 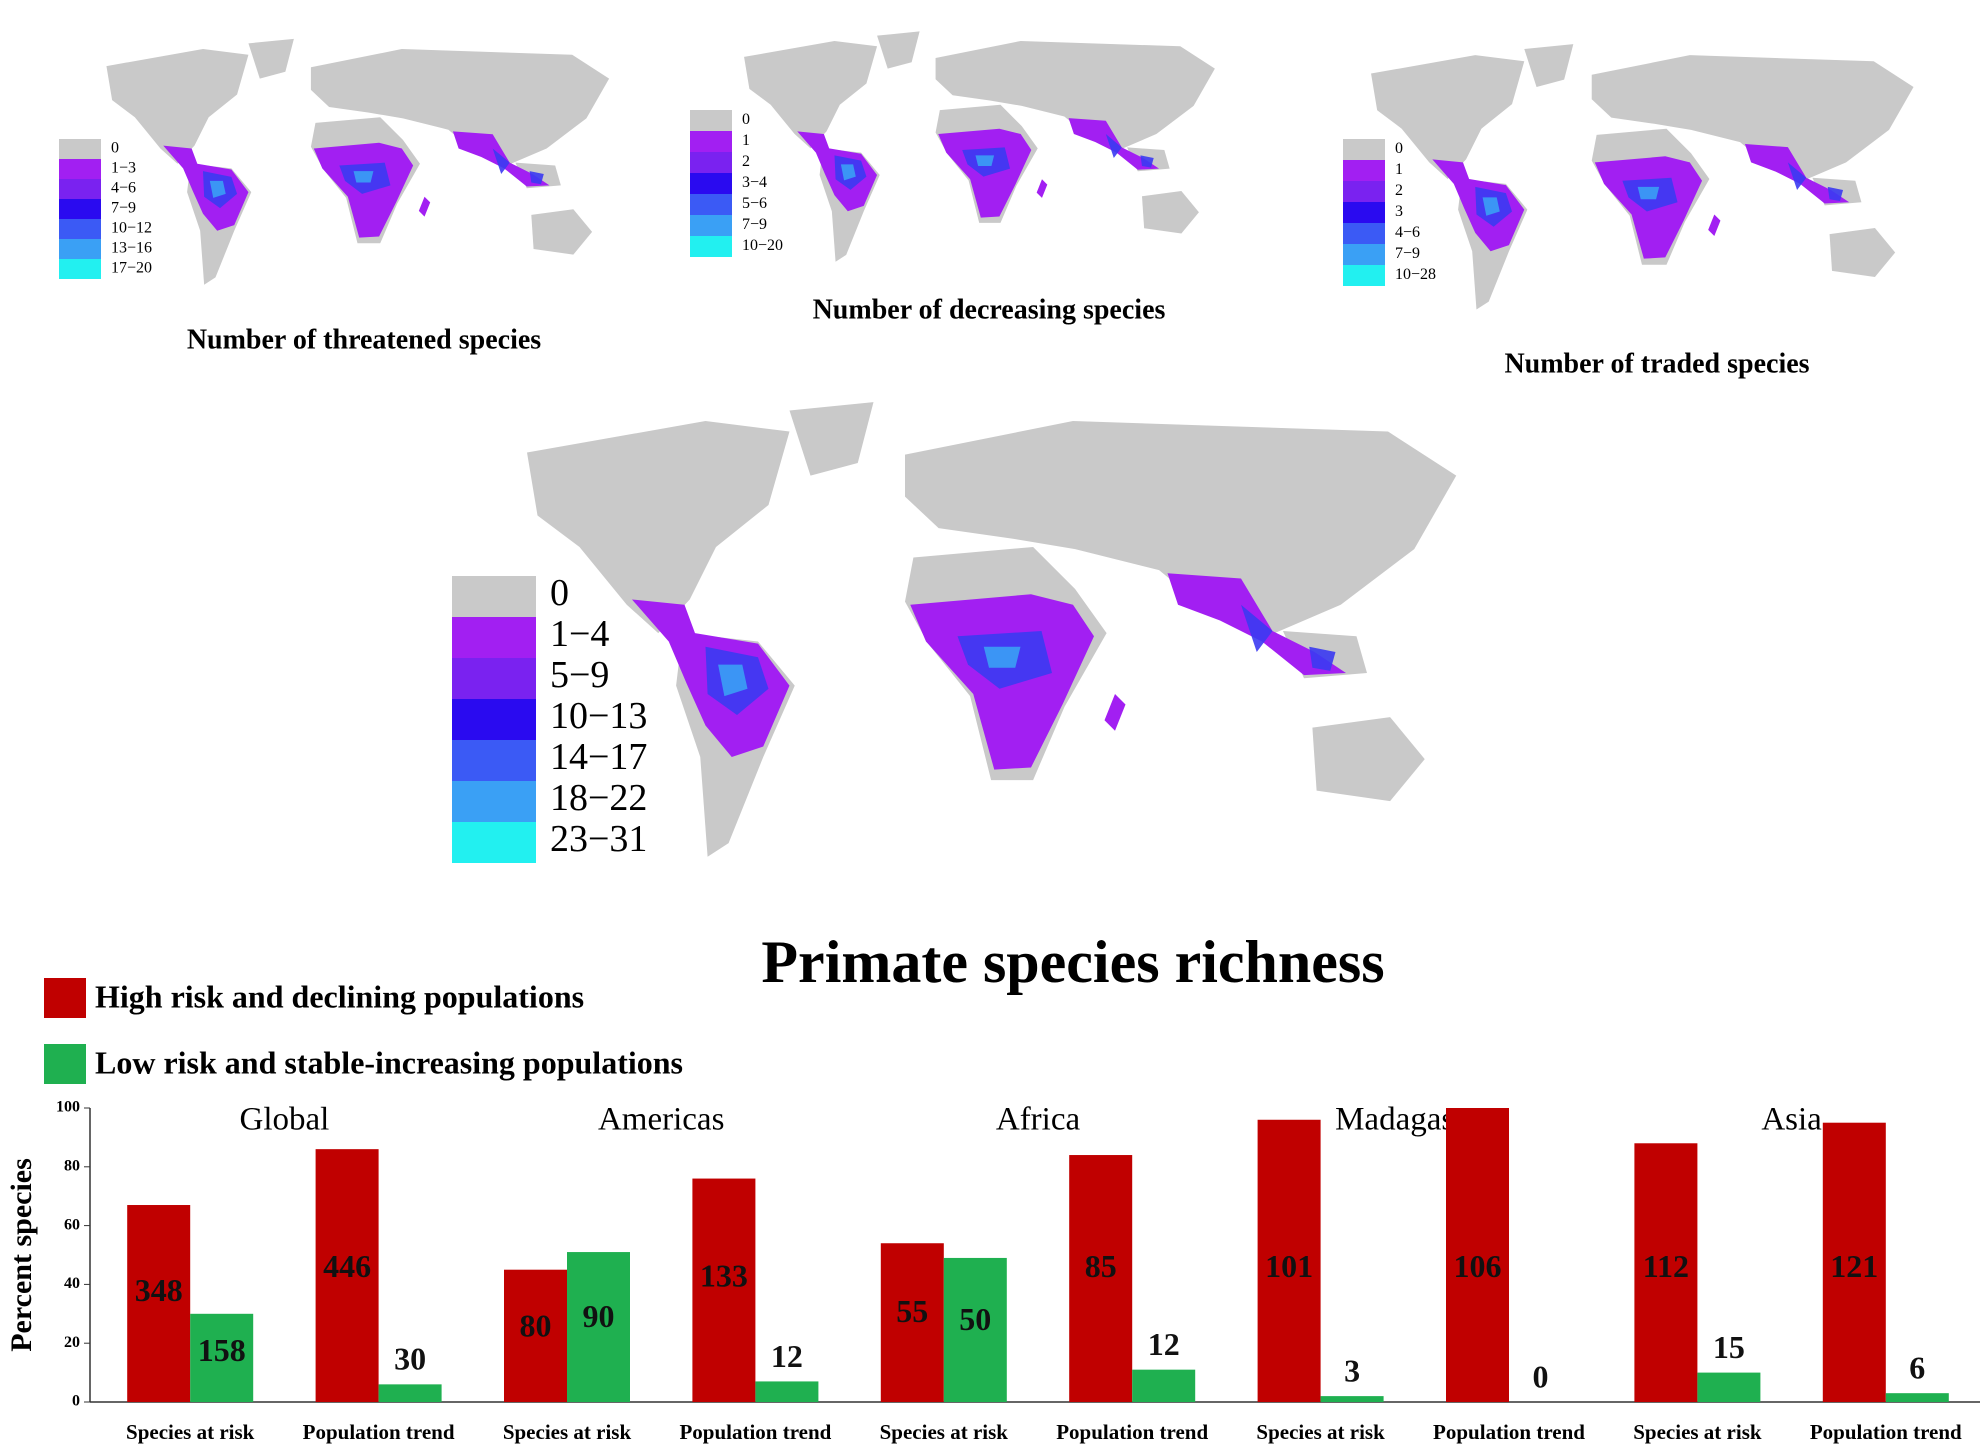 I want to click on map-title: Number of threatened species, so click(x=364, y=339).